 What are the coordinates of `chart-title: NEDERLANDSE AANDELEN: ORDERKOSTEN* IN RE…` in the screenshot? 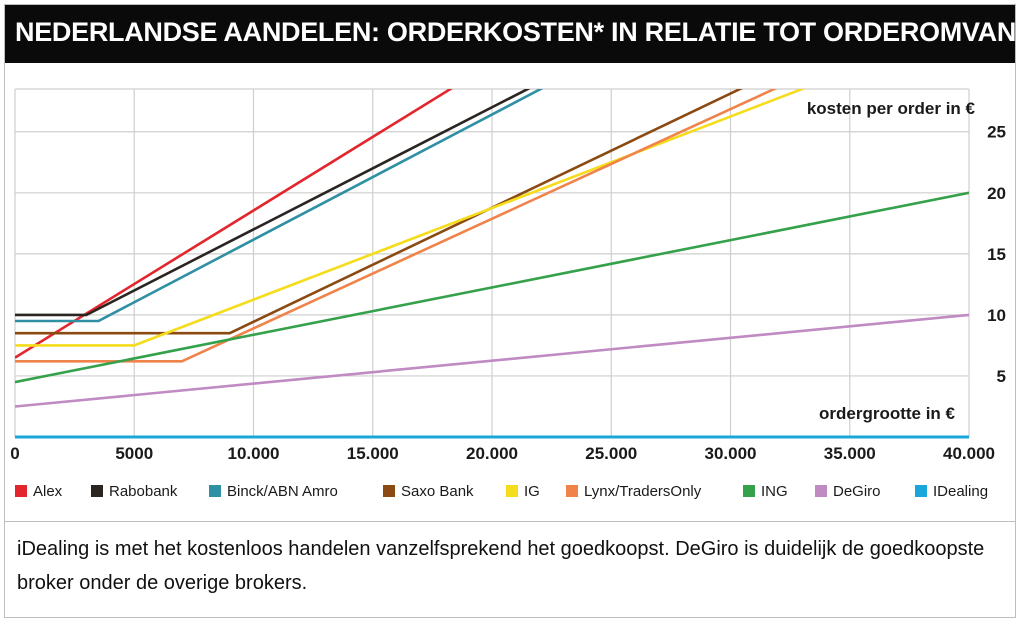 It's located at (517, 32).